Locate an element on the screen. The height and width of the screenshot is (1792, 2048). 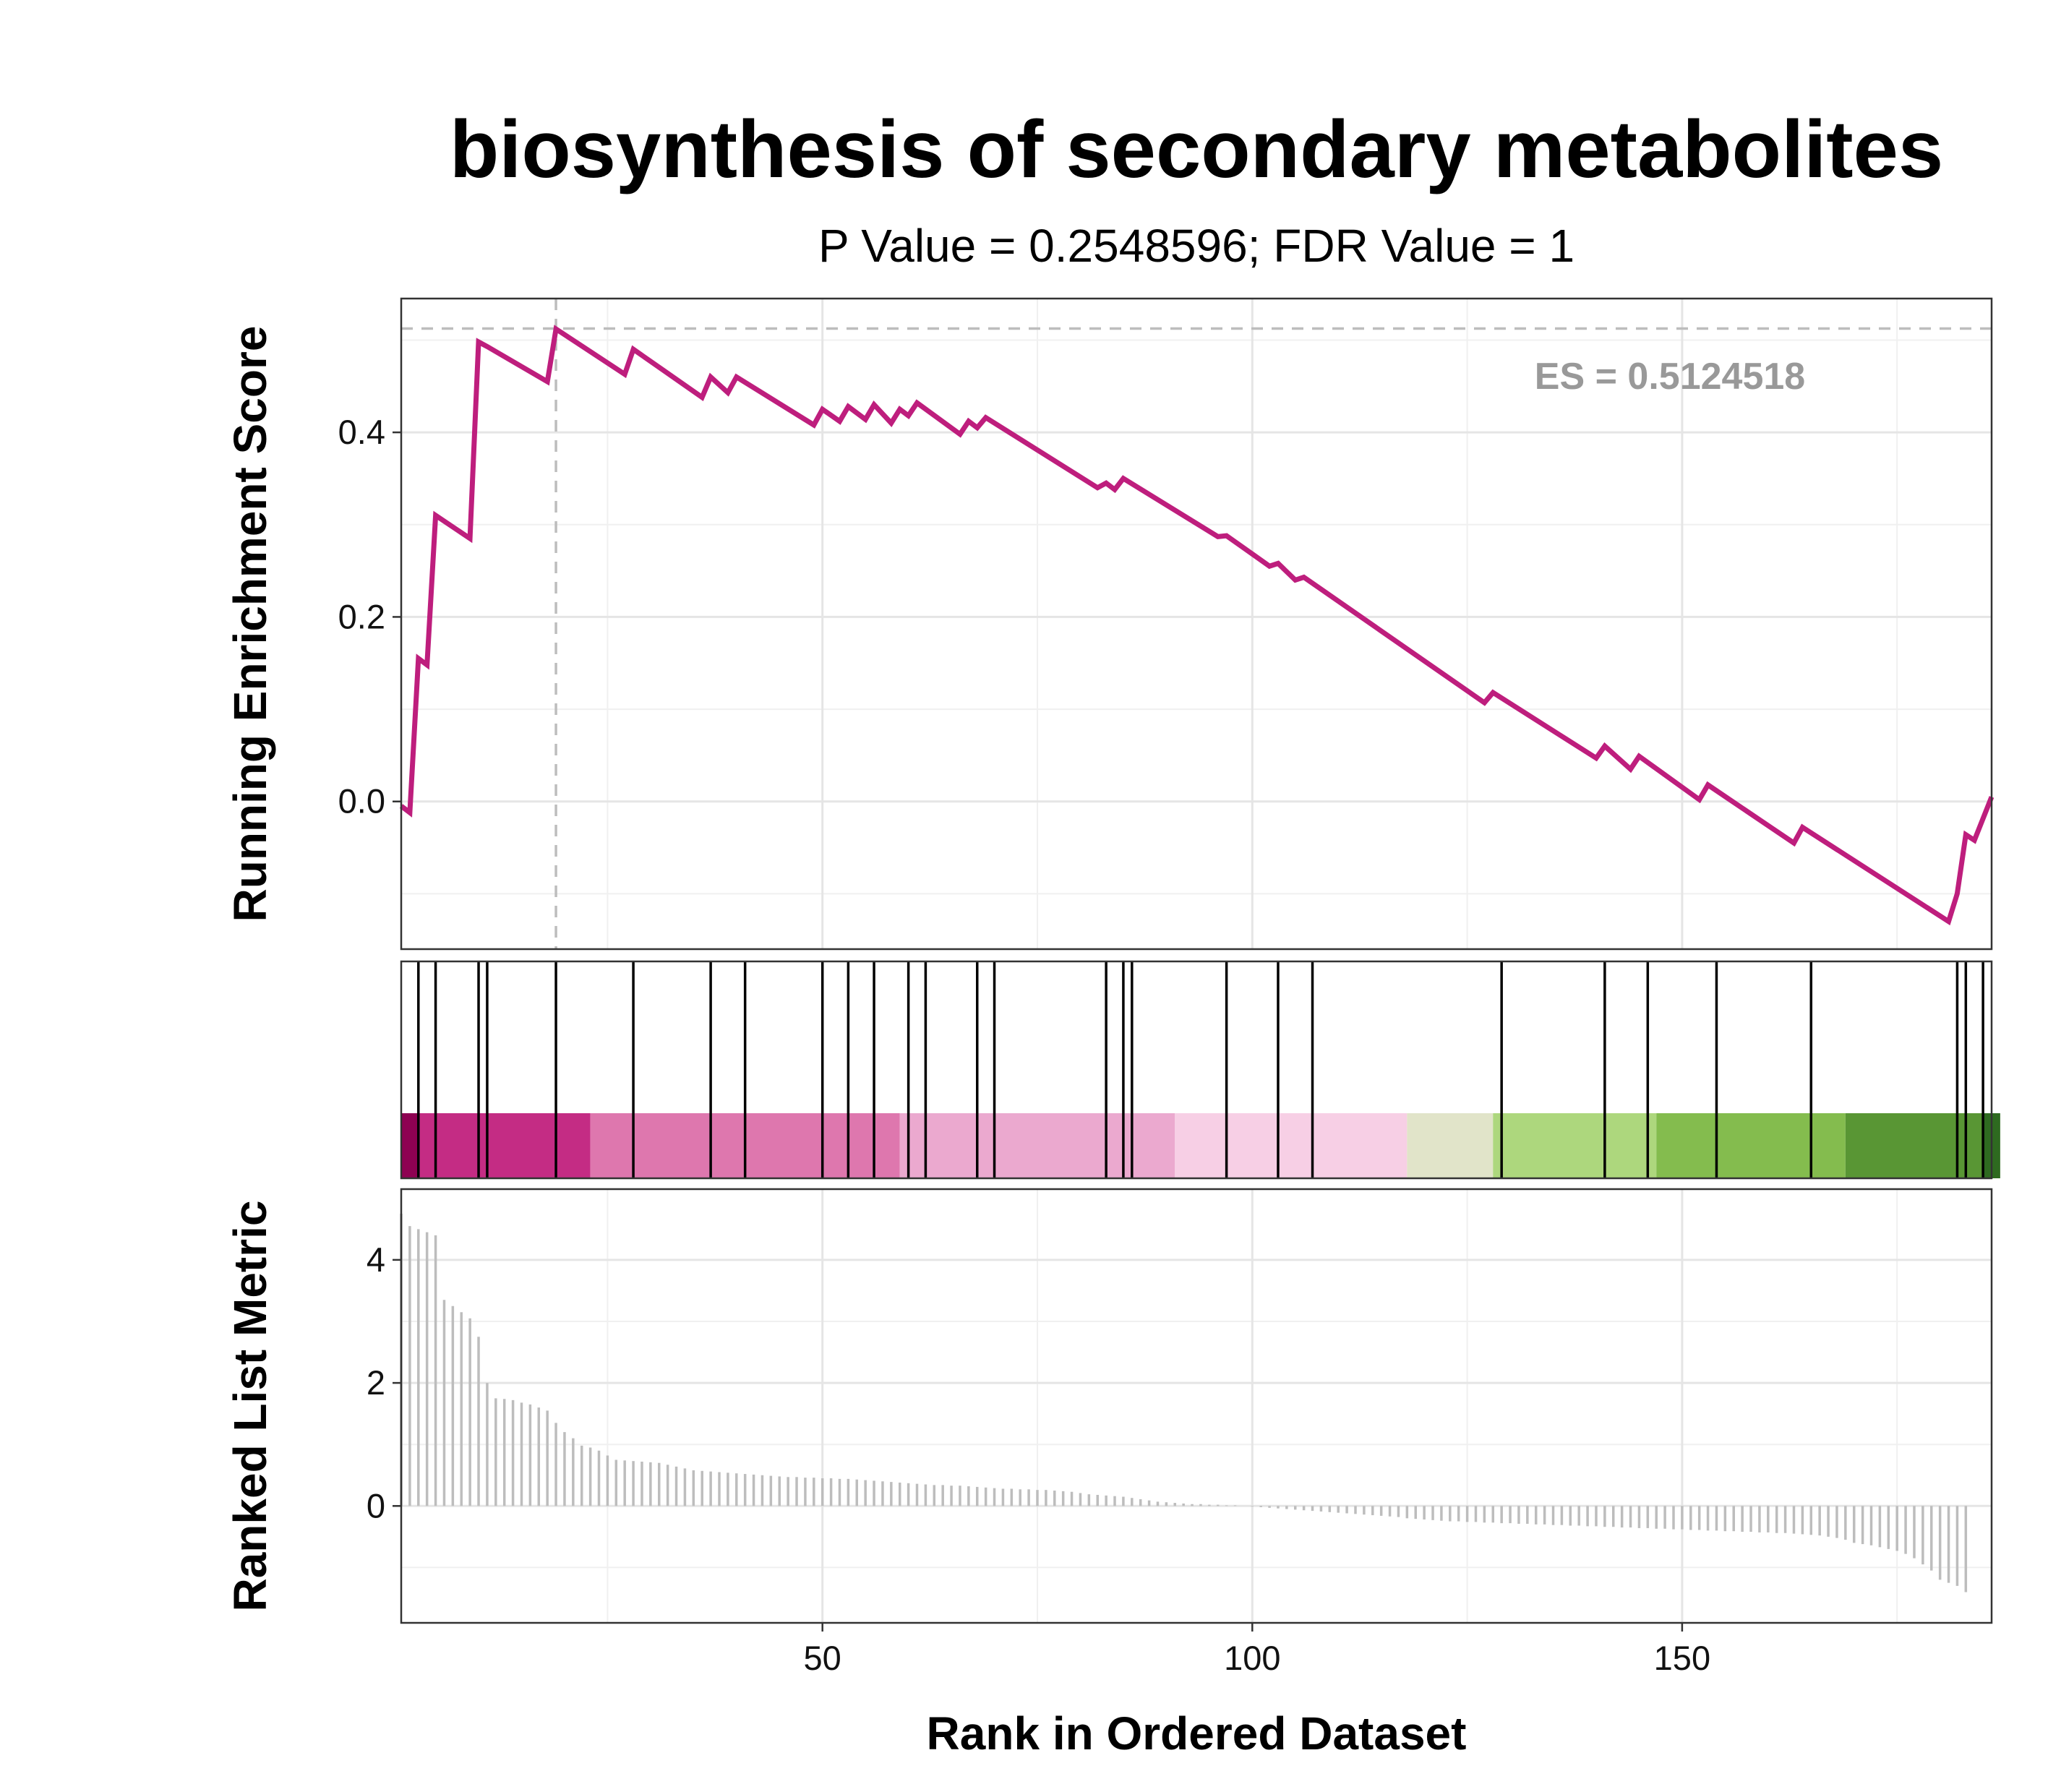
gene-hit-ticks is located at coordinates (1200, 1069).